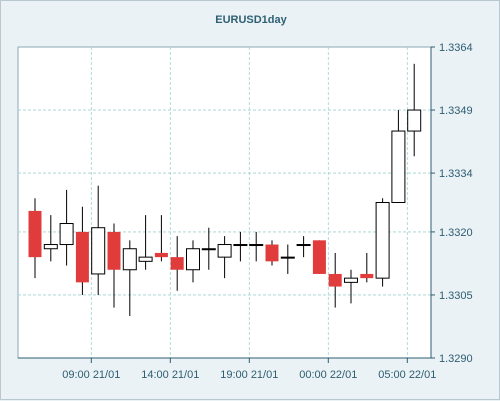 The height and width of the screenshot is (401, 500). What do you see at coordinates (451, 203) in the screenshot?
I see `y-axis: 1.3364 1.3349 1.3334 1.3320 1.3305 1.3290` at bounding box center [451, 203].